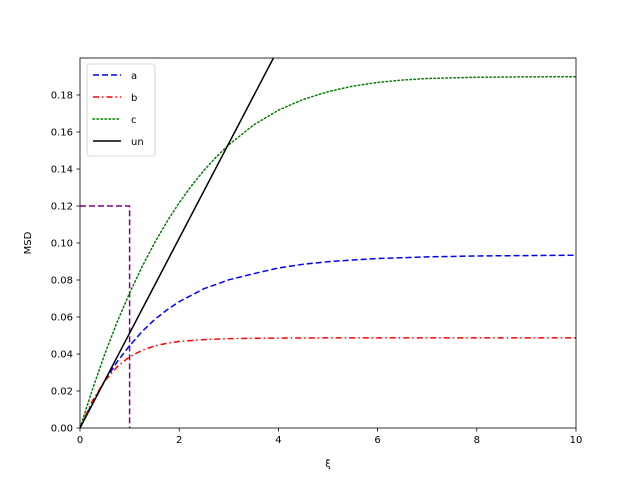 The height and width of the screenshot is (480, 640). Describe the element at coordinates (62, 207) in the screenshot. I see `y-tick-label: 0.12` at that location.